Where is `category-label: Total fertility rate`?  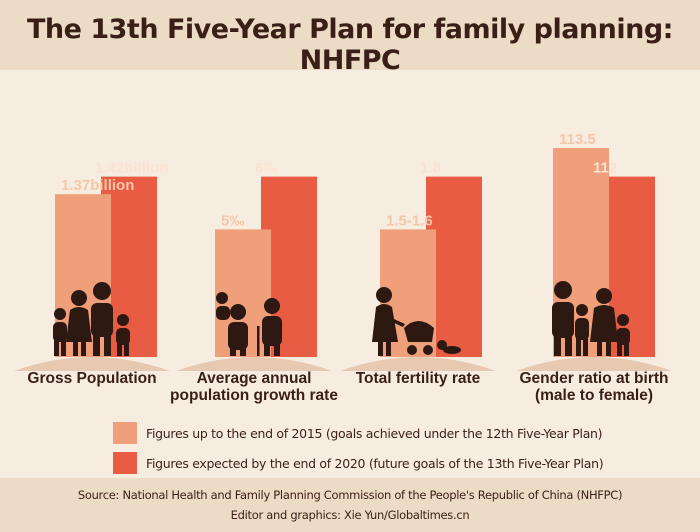
category-label: Total fertility rate is located at coordinates (418, 378).